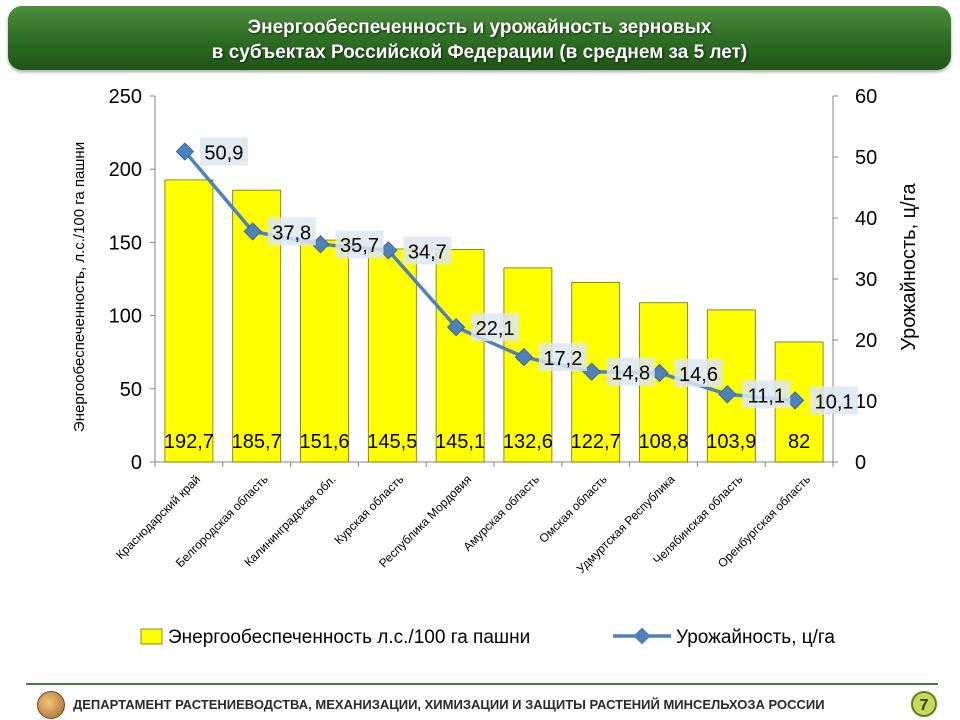 This screenshot has width=960, height=720. What do you see at coordinates (596, 442) in the screenshot?
I see `bar-value-label: 122,7` at bounding box center [596, 442].